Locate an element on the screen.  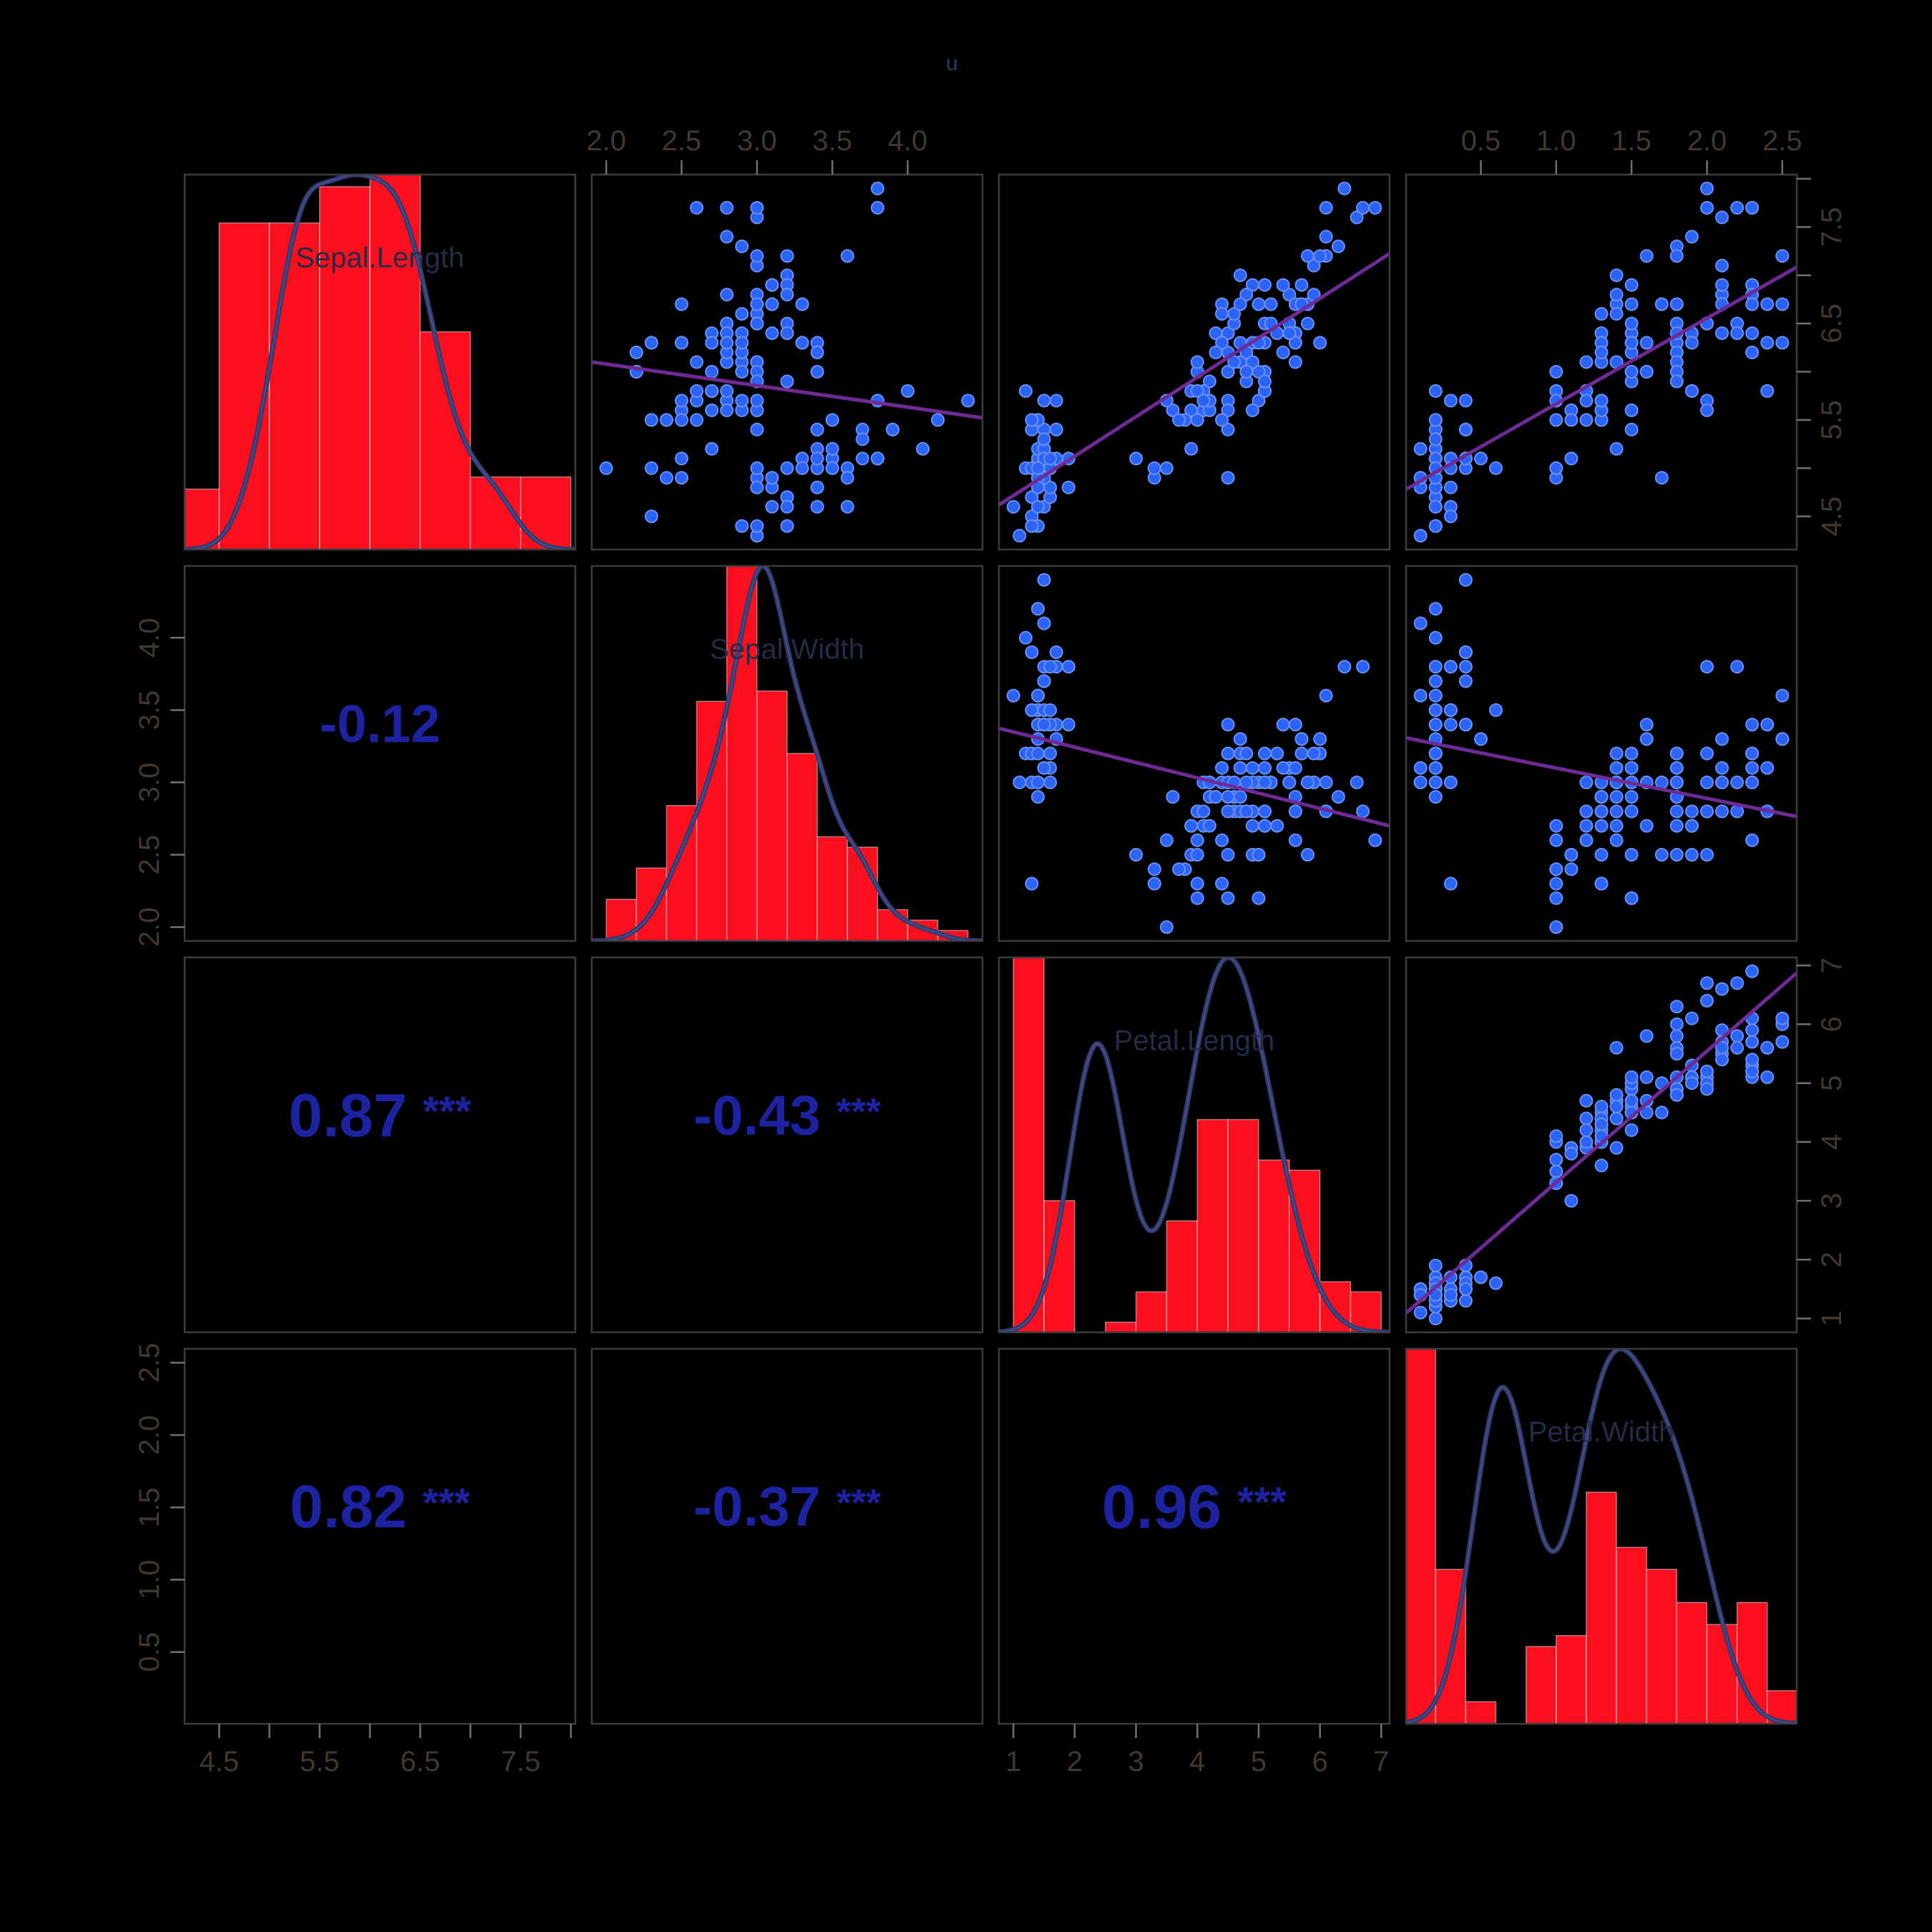
axis-tick-label: 7 is located at coordinates (1832, 965).